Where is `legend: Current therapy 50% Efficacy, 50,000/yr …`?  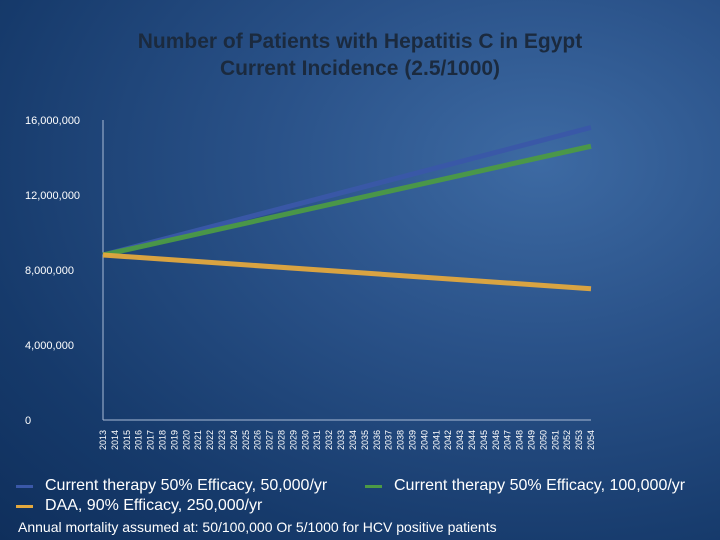 legend: Current therapy 50% Efficacy, 50,000/yr … is located at coordinates (366, 497).